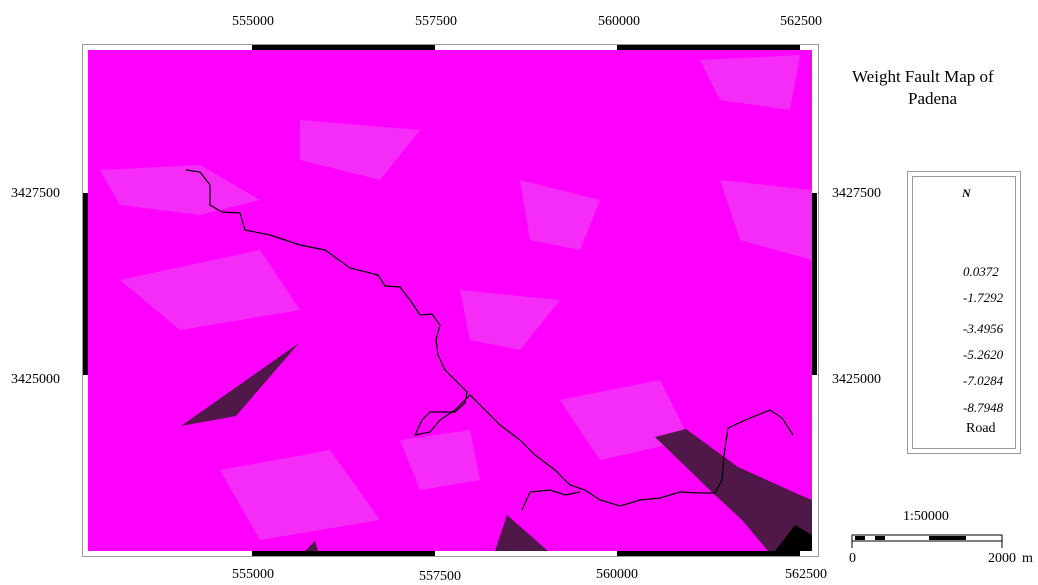  I want to click on scale-start-label: 0, so click(852, 558).